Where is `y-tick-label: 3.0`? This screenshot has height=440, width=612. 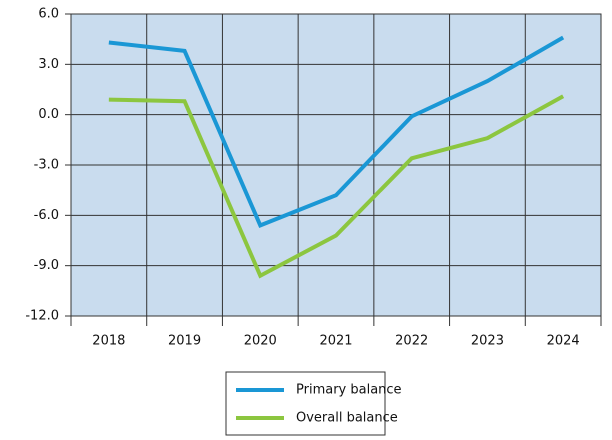 y-tick-label: 3.0 is located at coordinates (48, 64).